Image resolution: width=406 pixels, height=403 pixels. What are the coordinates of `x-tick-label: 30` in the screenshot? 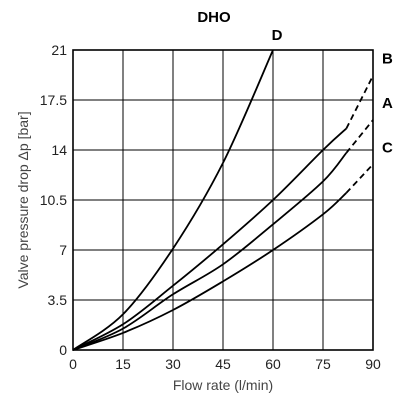 It's located at (173, 364).